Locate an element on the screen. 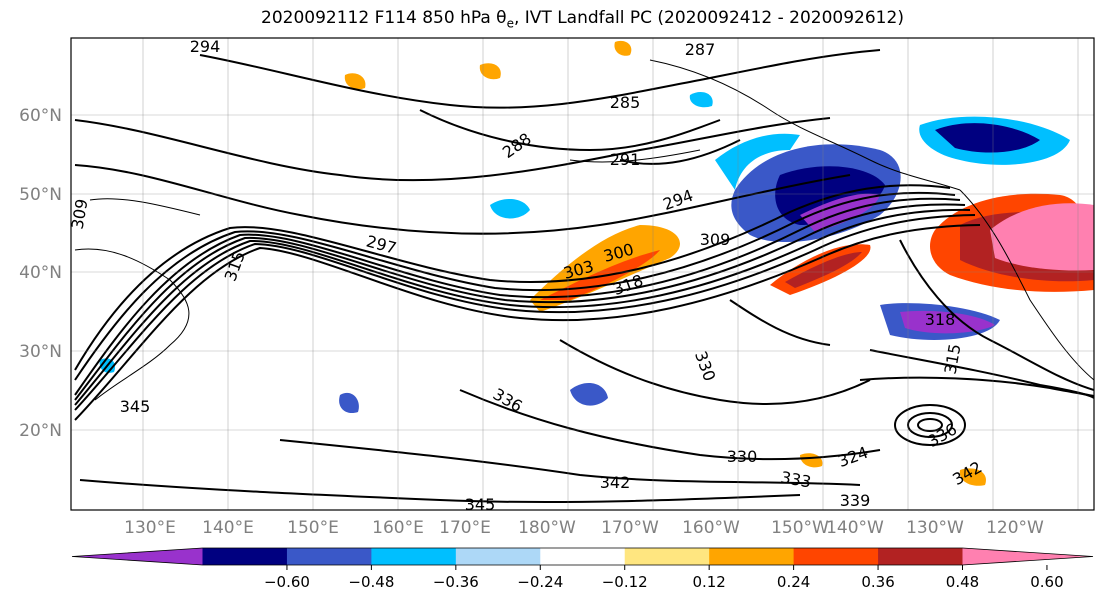  contour-label: 342 is located at coordinates (615, 482).